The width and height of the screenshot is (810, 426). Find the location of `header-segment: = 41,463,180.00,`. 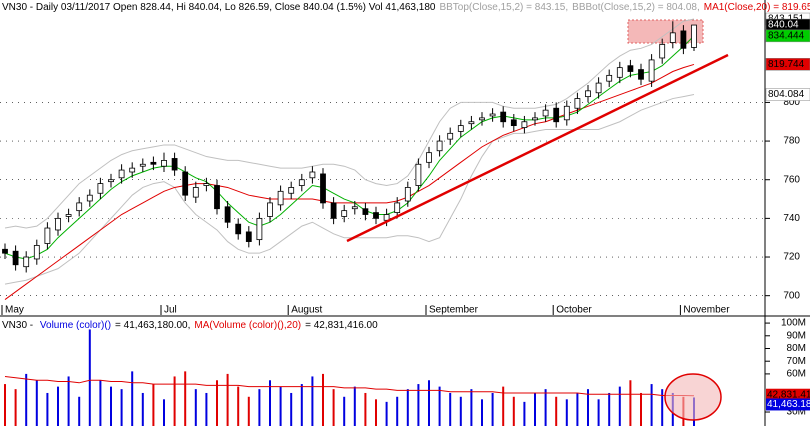

header-segment: = 41,463,180.00, is located at coordinates (152, 325).